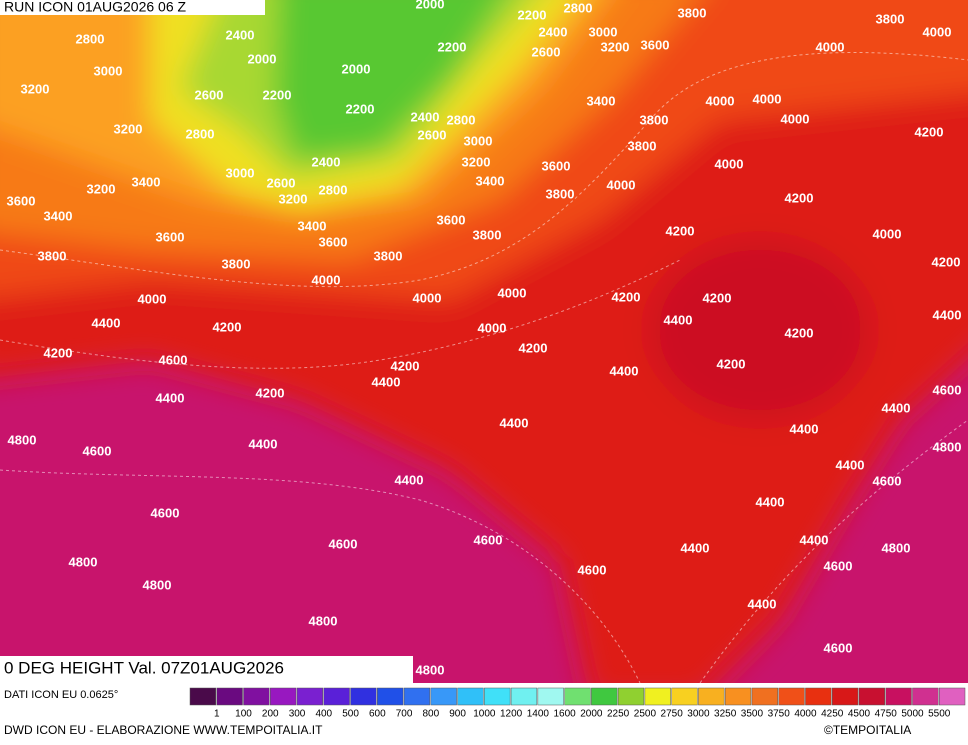  What do you see at coordinates (939, 714) in the screenshot?
I see `legend-label: 5500` at bounding box center [939, 714].